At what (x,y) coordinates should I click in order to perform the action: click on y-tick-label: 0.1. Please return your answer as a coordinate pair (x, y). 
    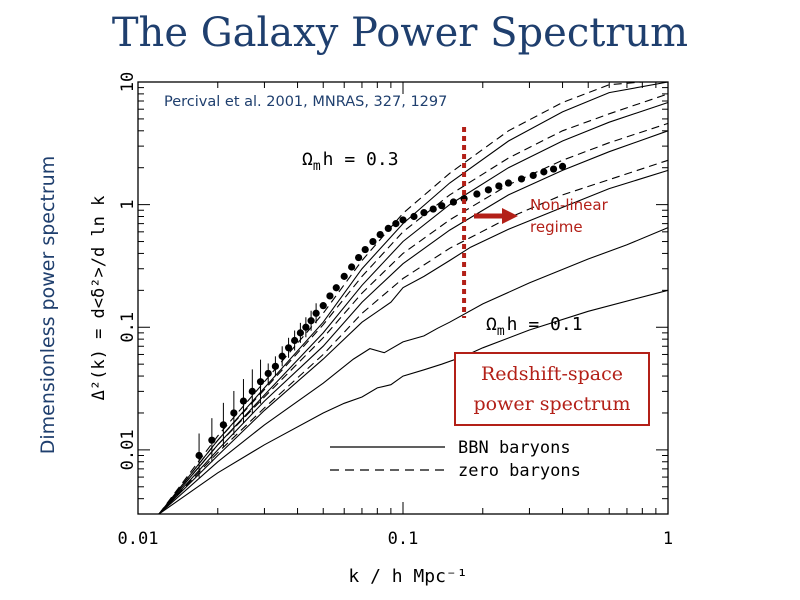
    Looking at the image, I should click on (128, 327).